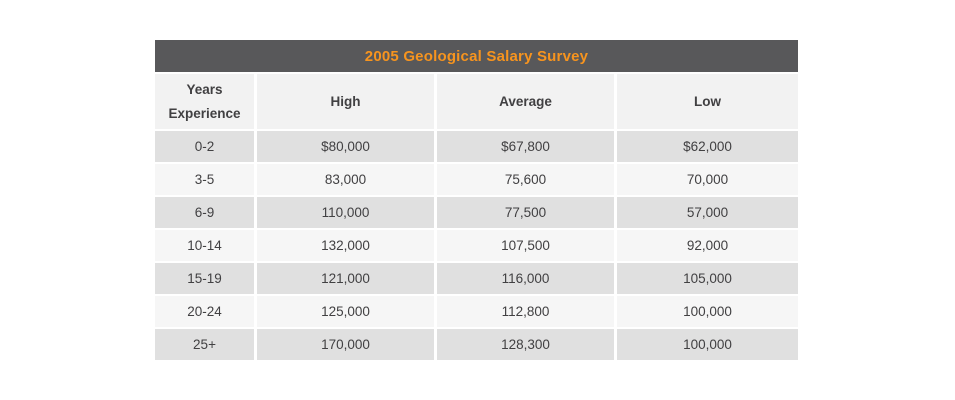 This screenshot has width=955, height=400. What do you see at coordinates (525, 245) in the screenshot?
I see `cell-average: 107,500` at bounding box center [525, 245].